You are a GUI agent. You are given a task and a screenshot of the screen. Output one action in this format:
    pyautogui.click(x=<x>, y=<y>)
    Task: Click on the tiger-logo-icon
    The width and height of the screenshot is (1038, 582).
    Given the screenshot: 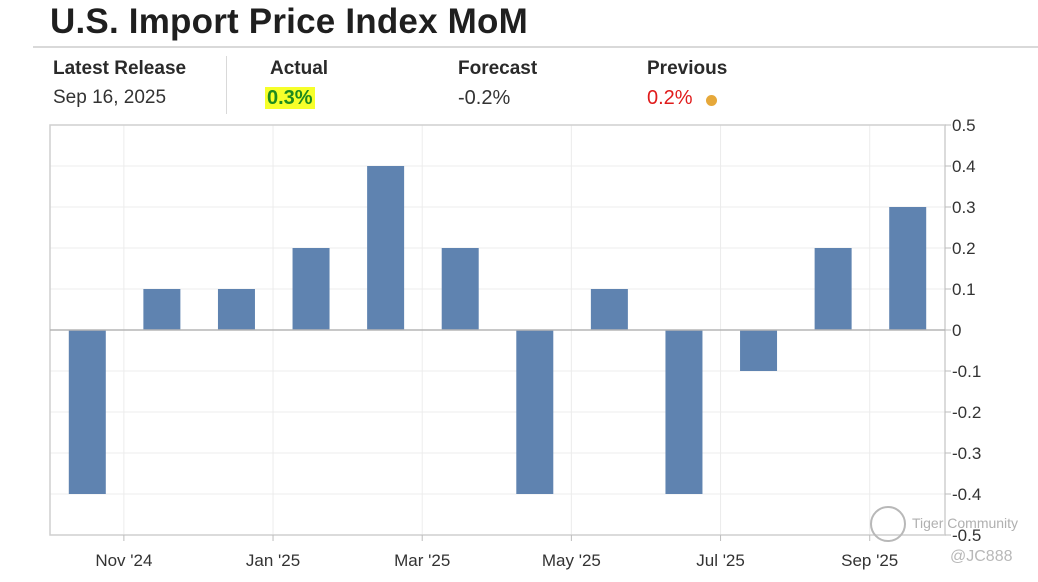 What is the action you would take?
    pyautogui.click(x=888, y=524)
    